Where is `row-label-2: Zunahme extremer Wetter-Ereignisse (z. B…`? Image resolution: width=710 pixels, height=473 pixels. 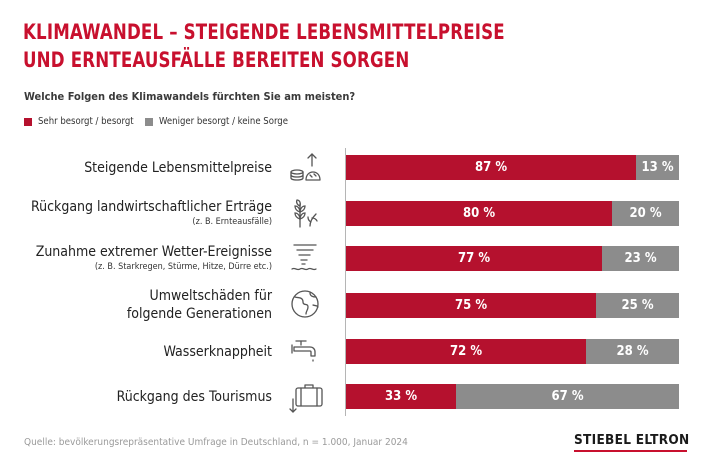
row-label-2: Zunahme extremer Wetter-Ereignisse (z. B… is located at coordinates (154, 258).